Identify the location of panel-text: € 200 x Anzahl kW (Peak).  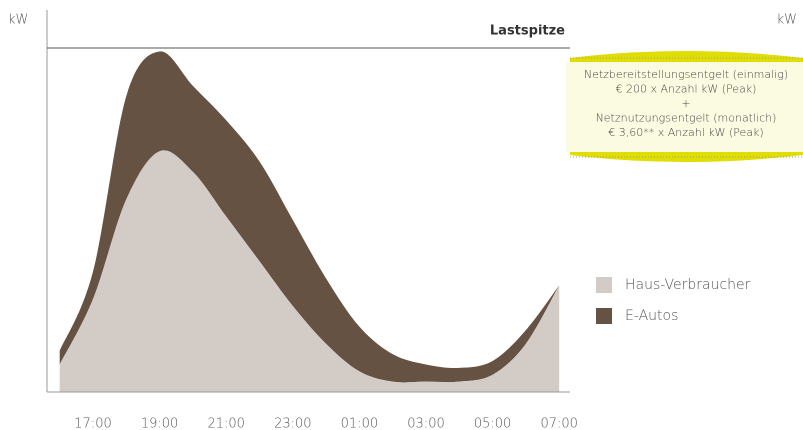
(686, 89).